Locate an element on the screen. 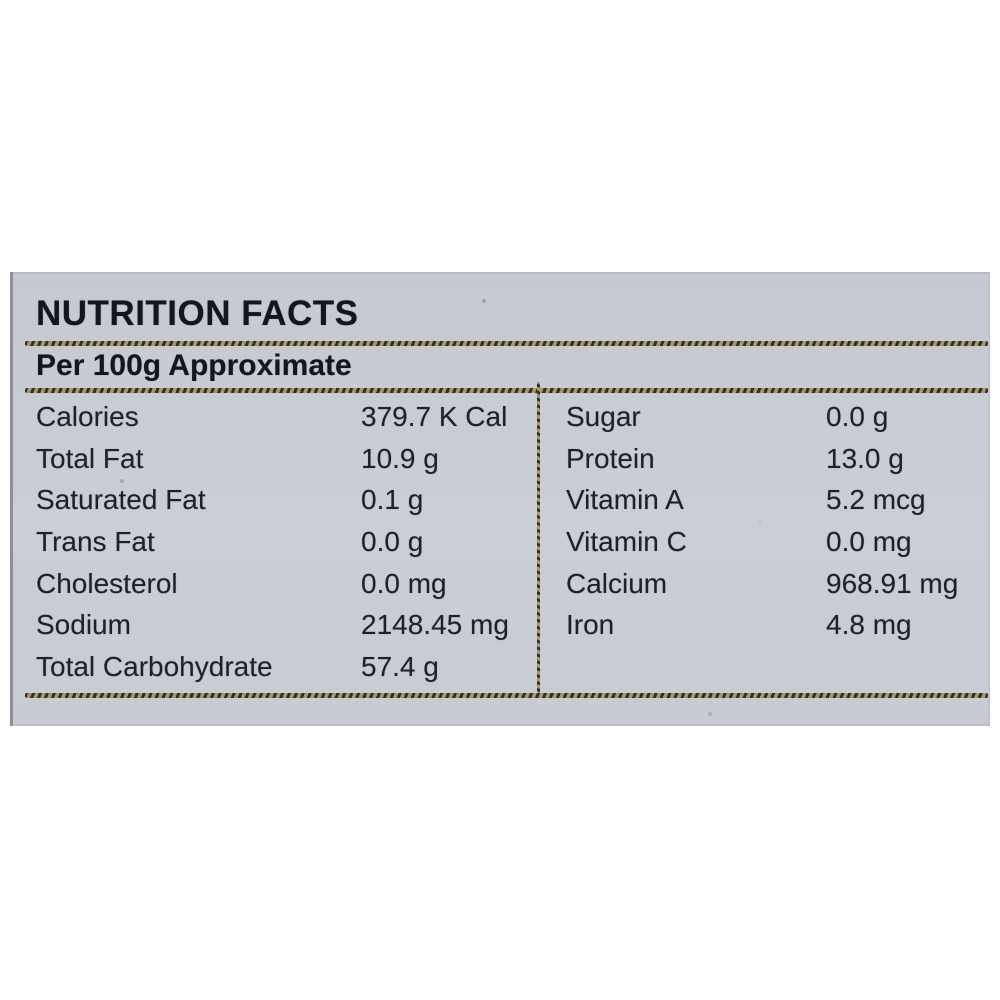 Image resolution: width=1000 pixels, height=1000 pixels. table-row: Total Fat 10.9 g is located at coordinates (285, 459).